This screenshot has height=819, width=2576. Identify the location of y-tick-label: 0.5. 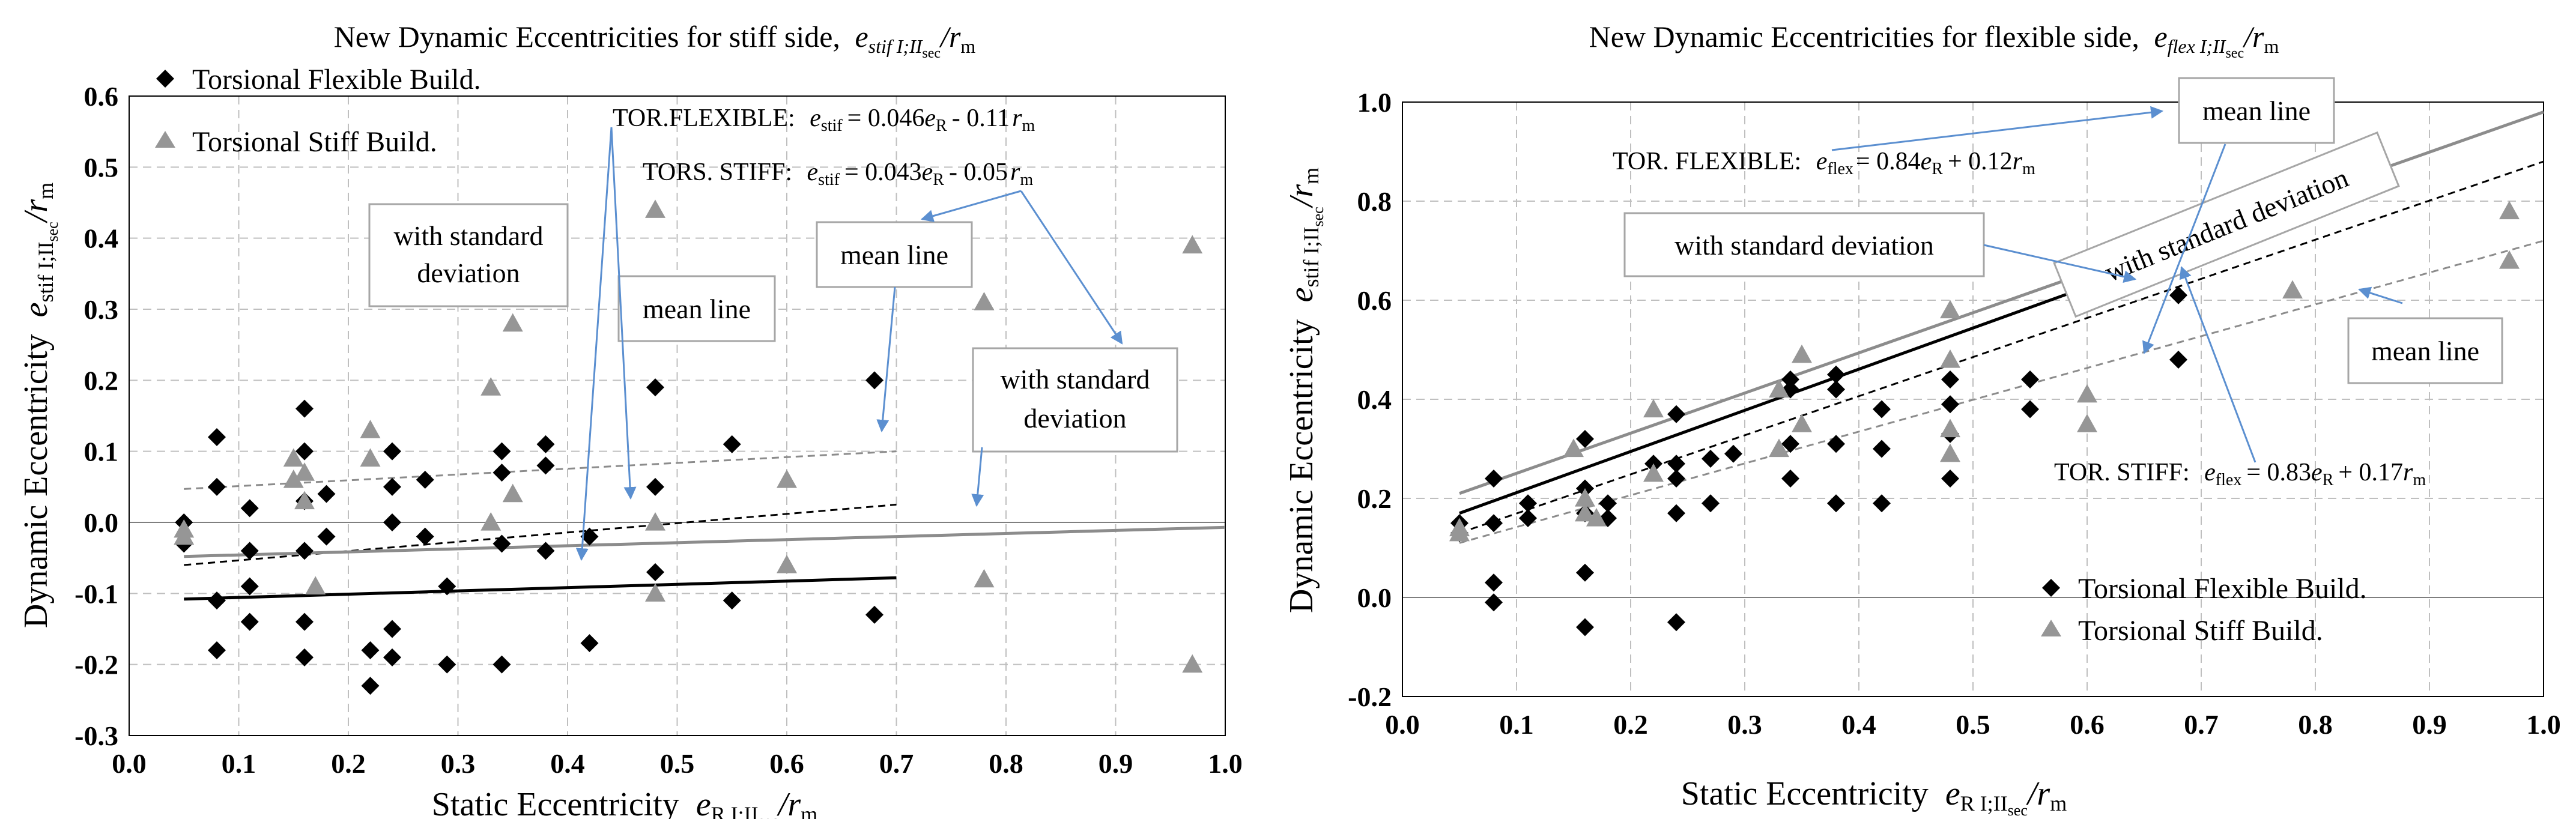
(101, 168).